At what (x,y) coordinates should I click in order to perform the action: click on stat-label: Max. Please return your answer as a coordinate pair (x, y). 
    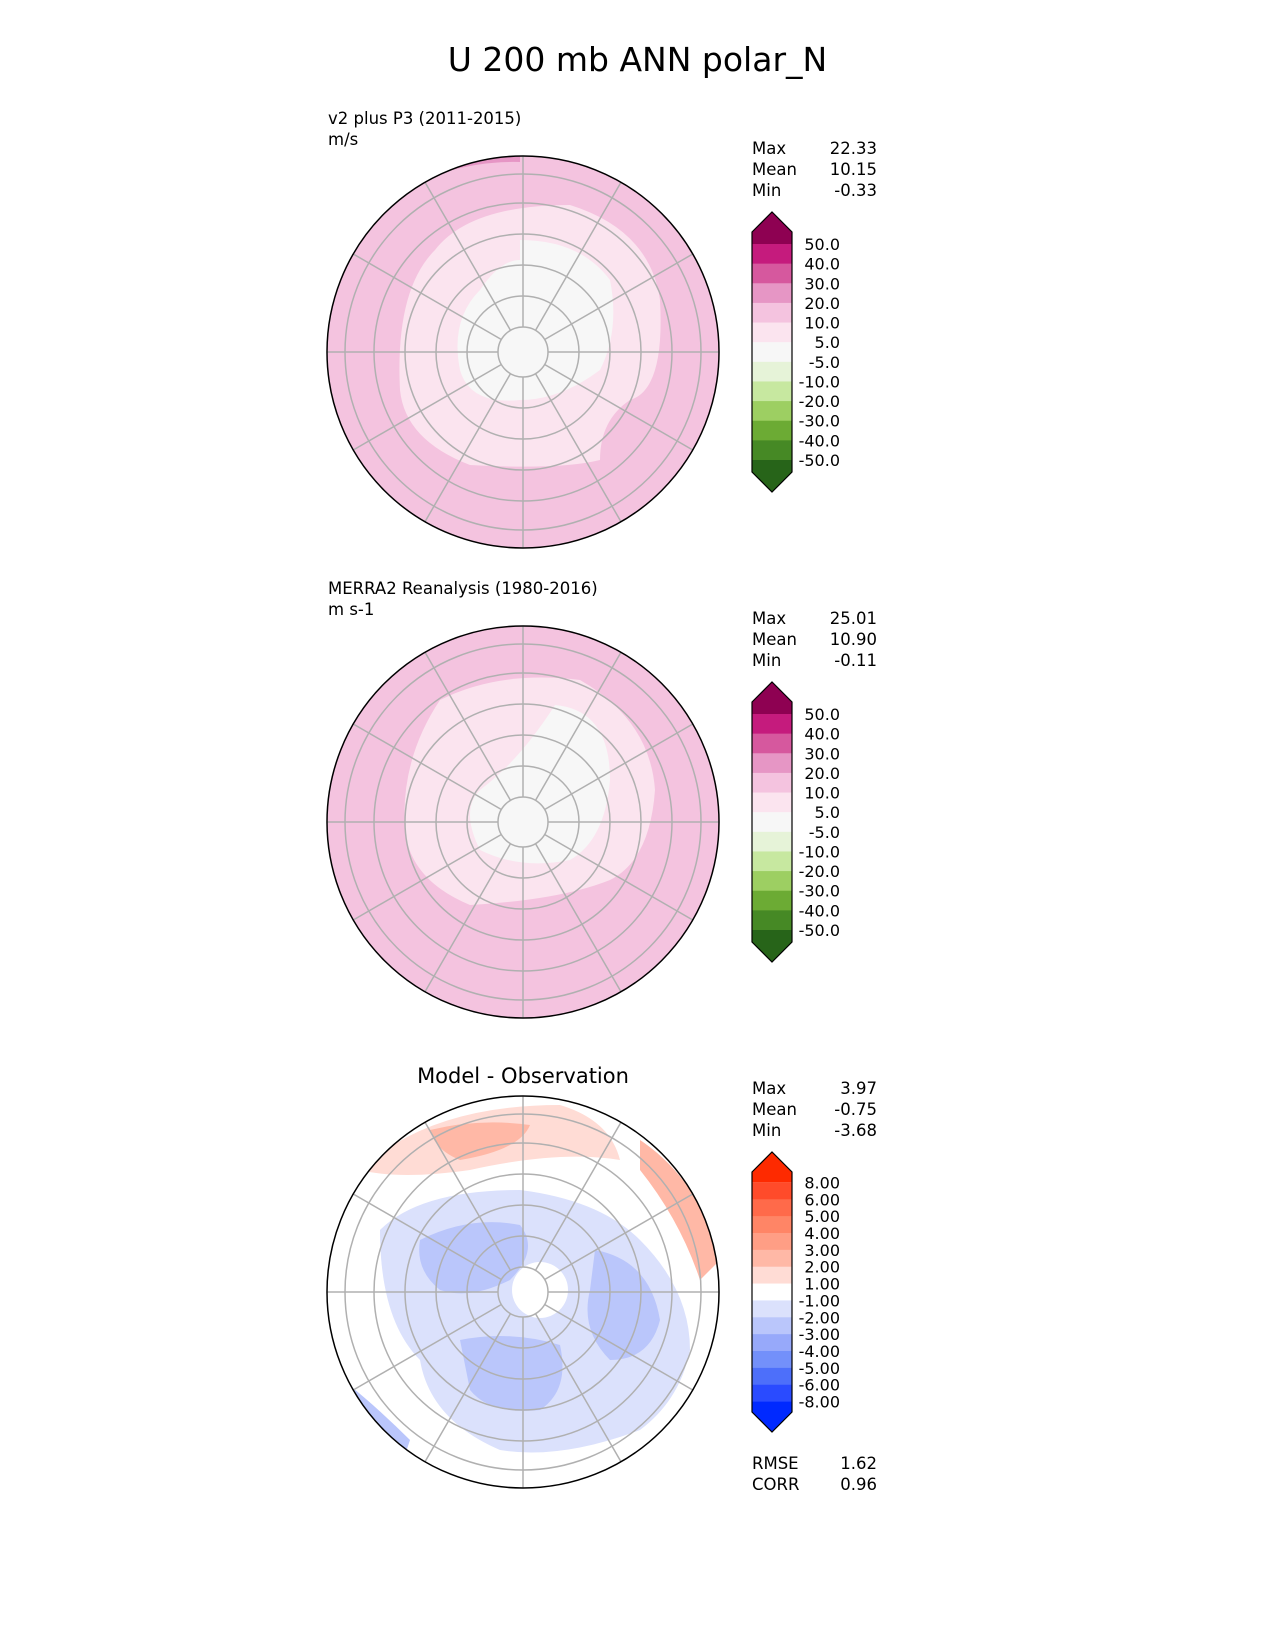
    Looking at the image, I should click on (769, 148).